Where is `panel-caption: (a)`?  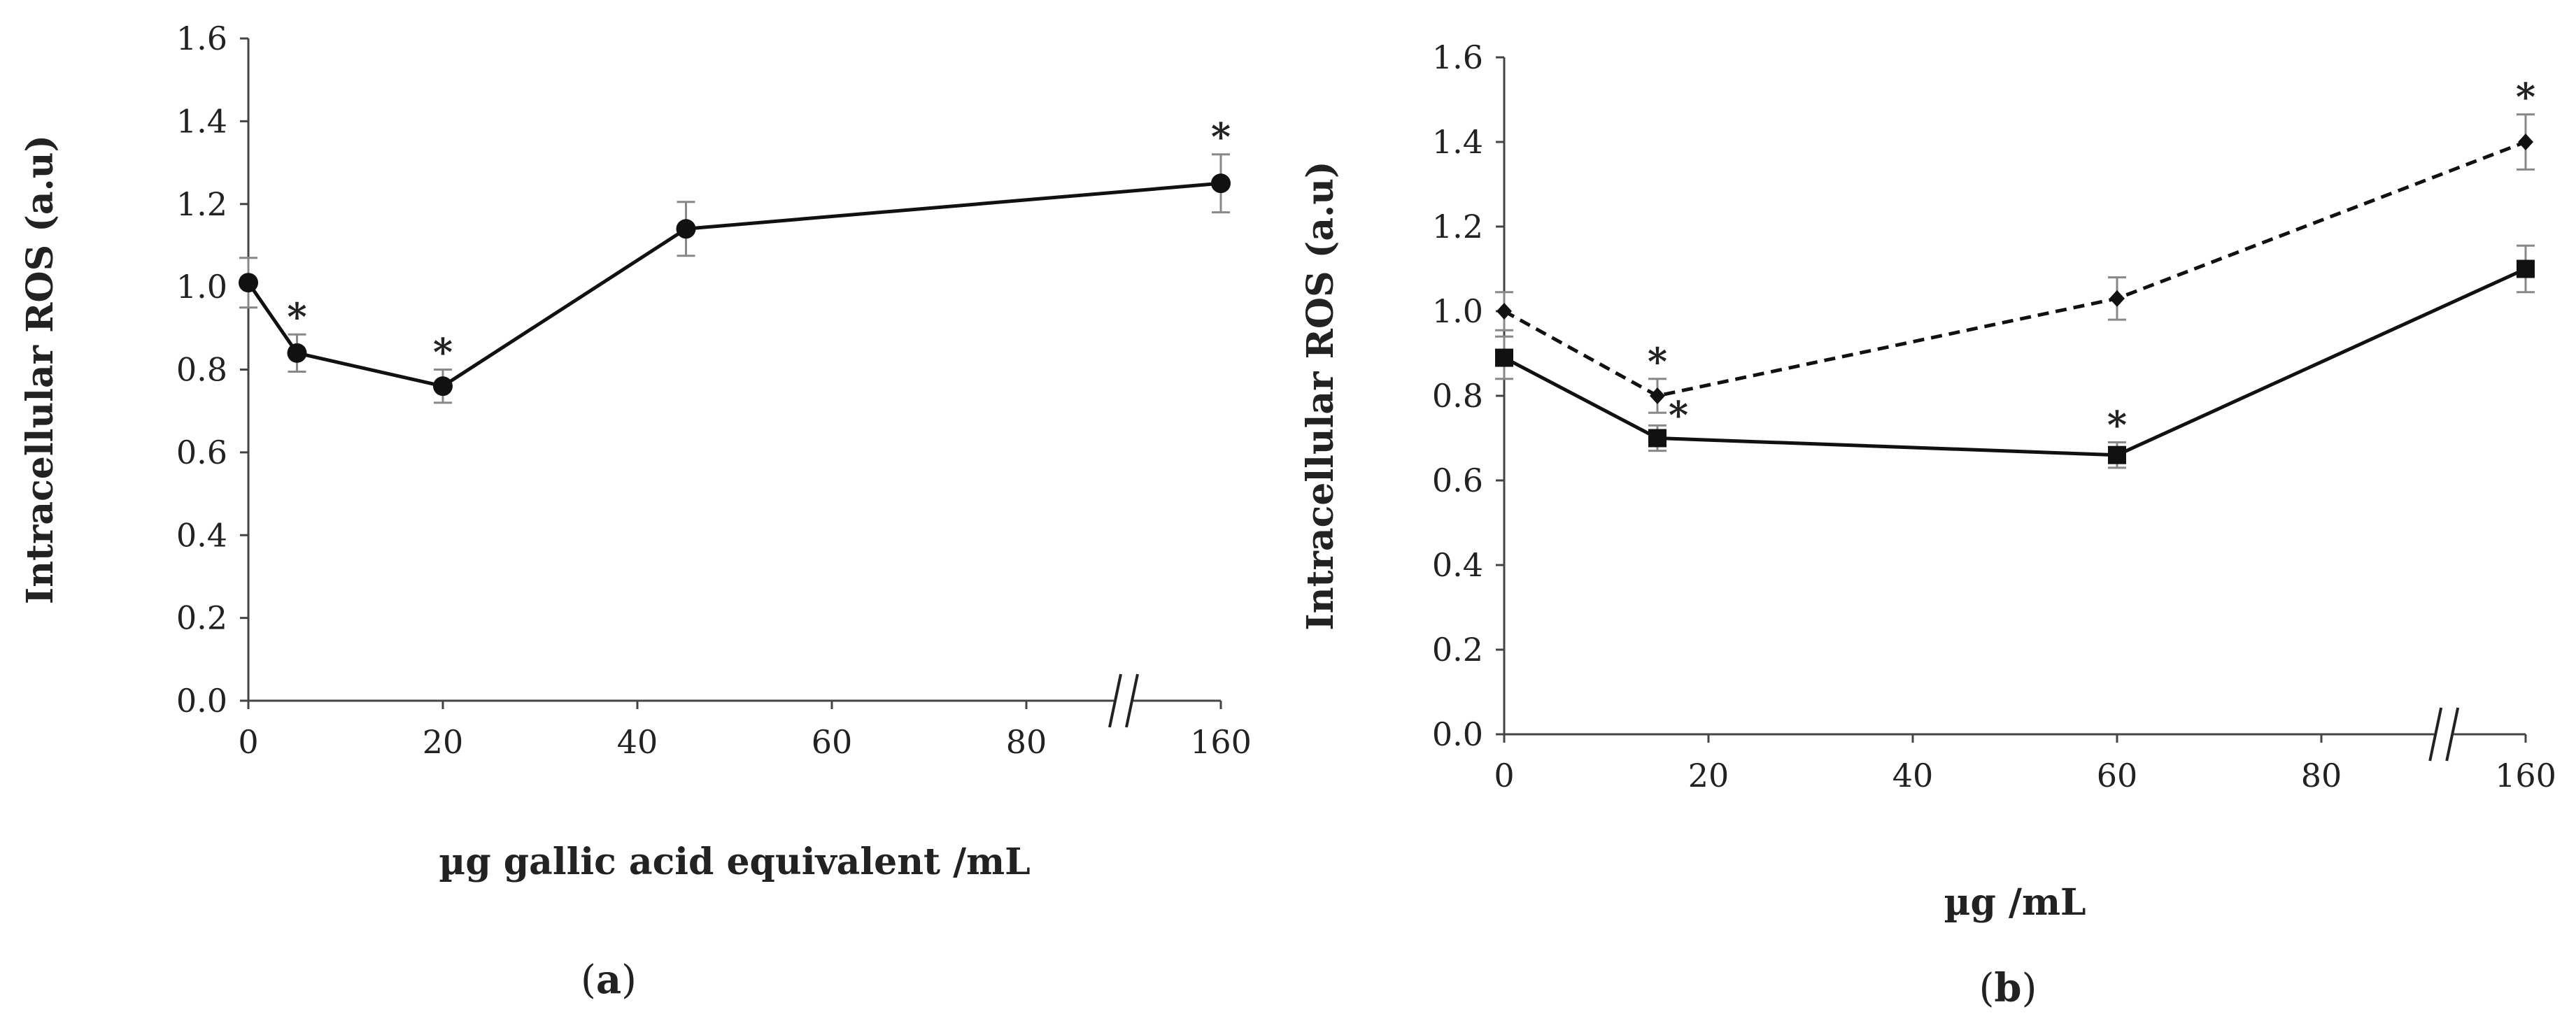 panel-caption: (a) is located at coordinates (609, 980).